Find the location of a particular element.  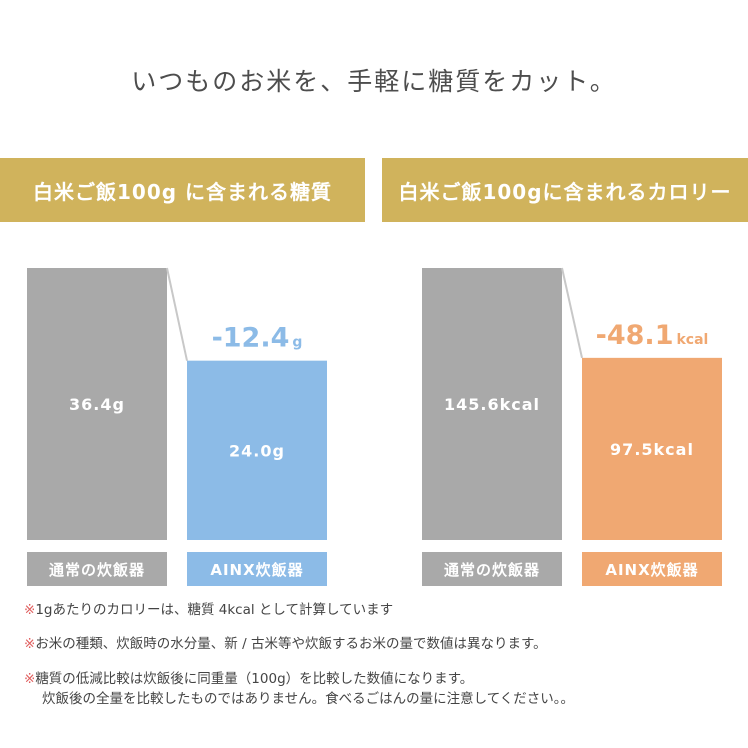

note-text: お米の種類、炊飯時の水分量、新 / 古米等や炊飯するお米の量で数値は異なります。 is located at coordinates (291, 644).